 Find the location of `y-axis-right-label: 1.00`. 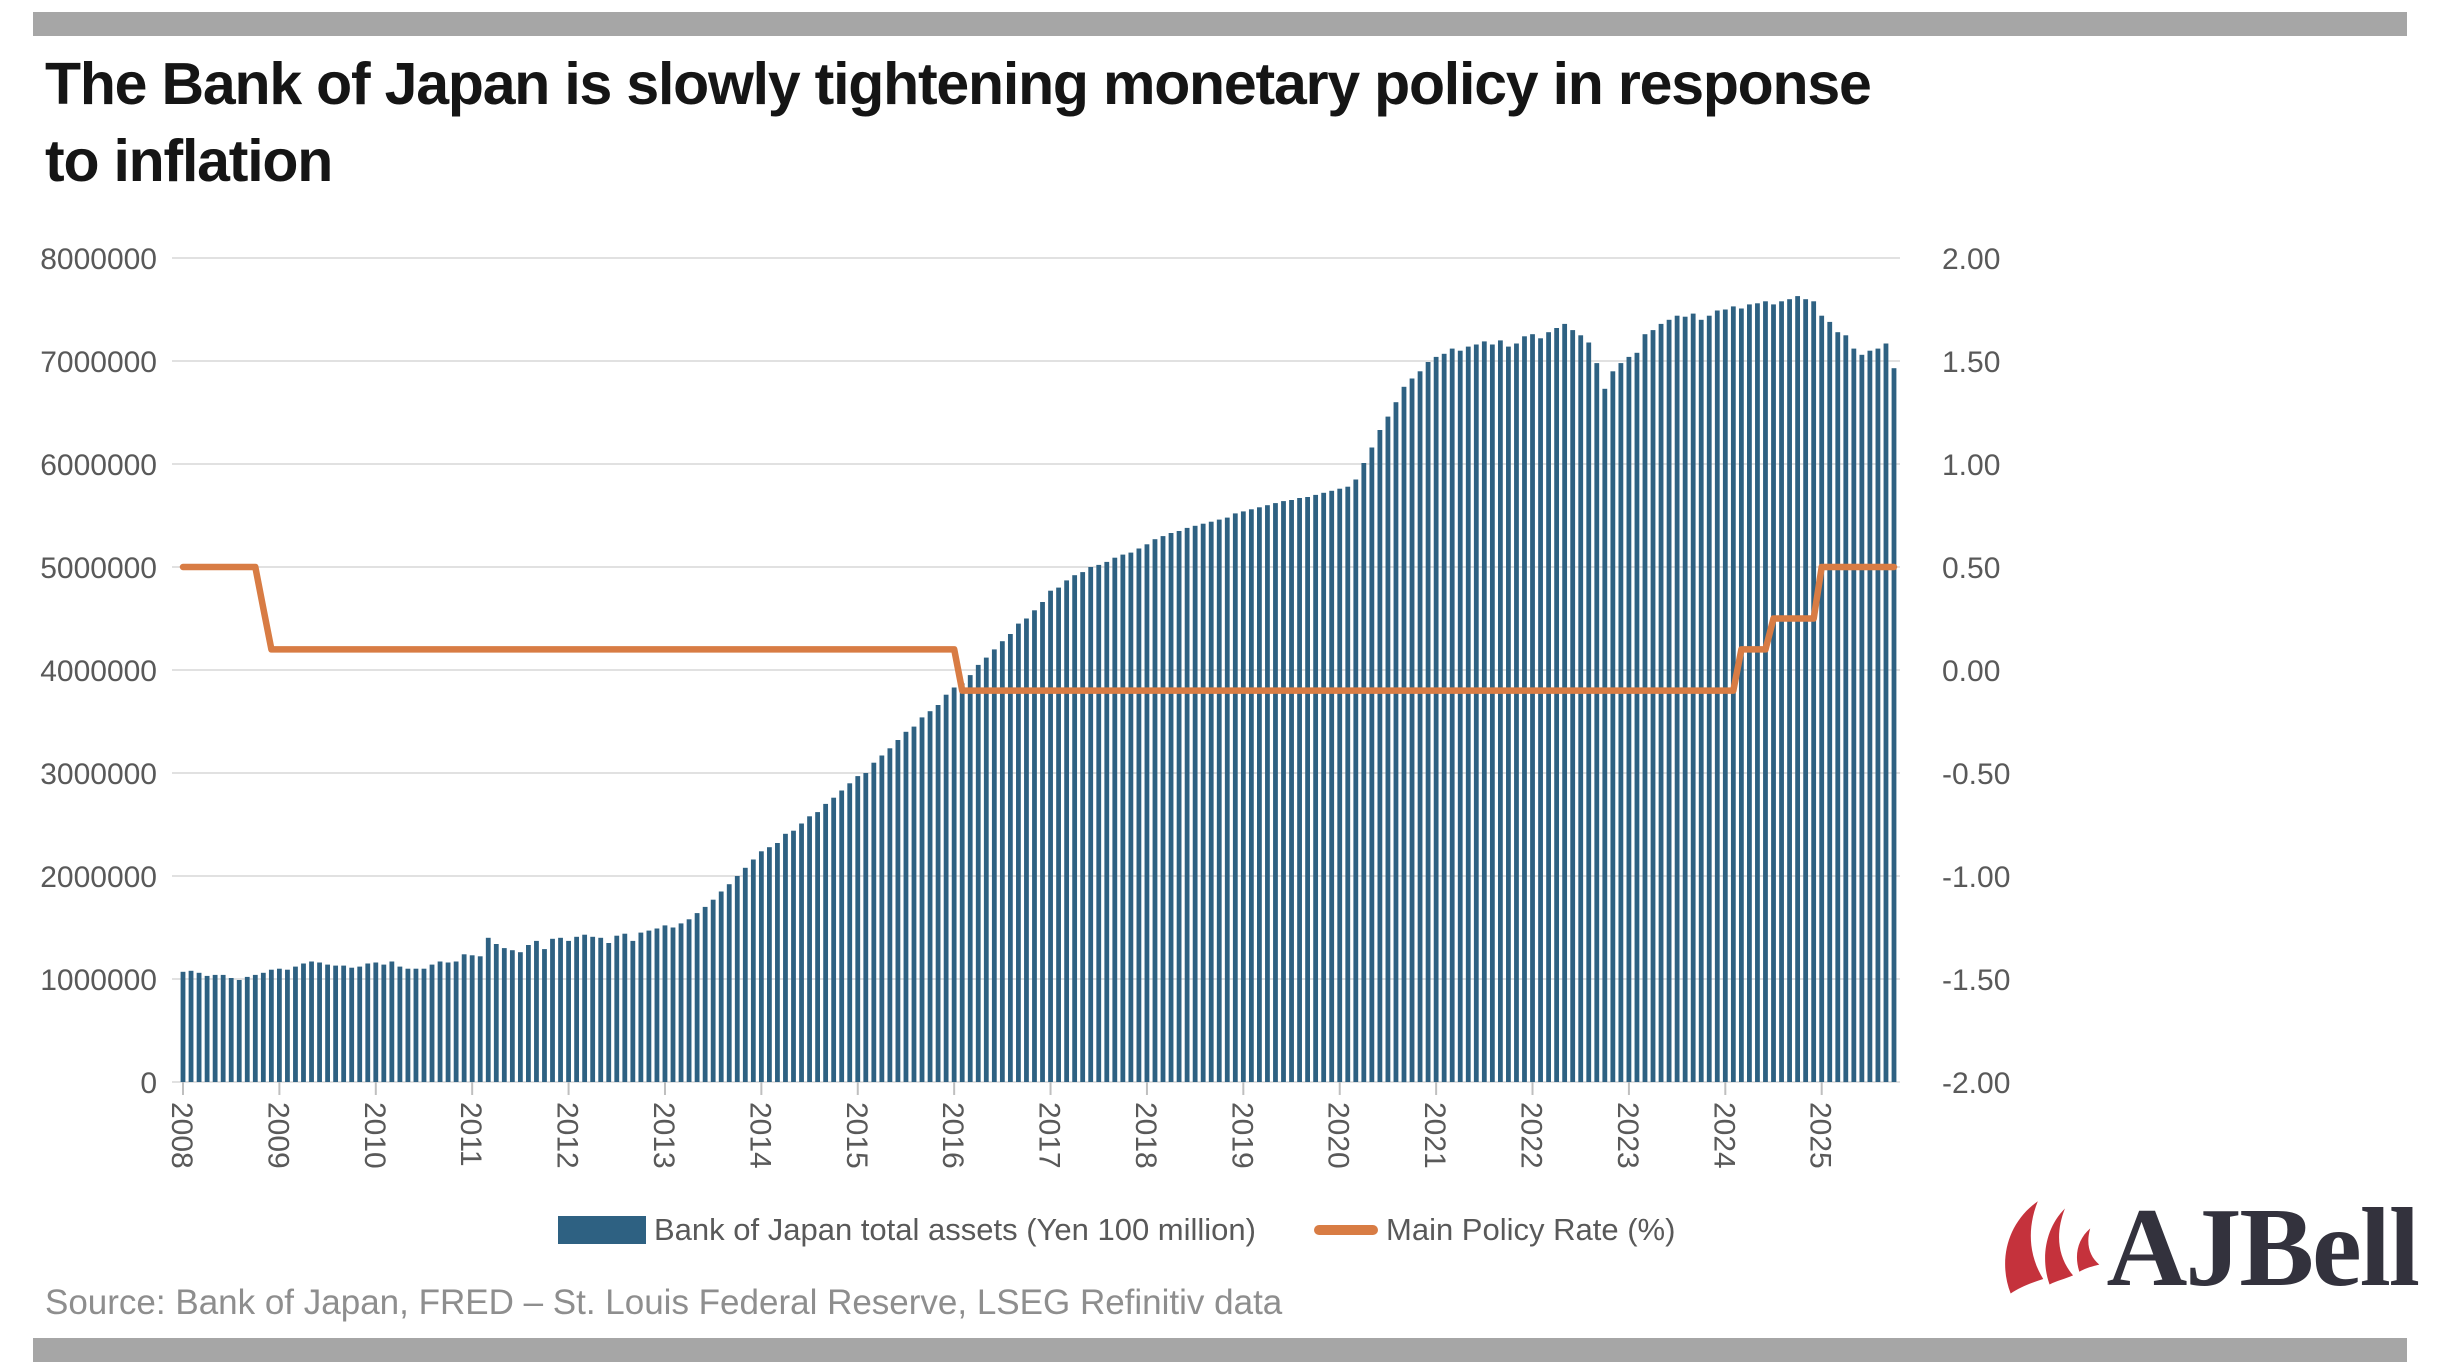

y-axis-right-label: 1.00 is located at coordinates (1971, 465).